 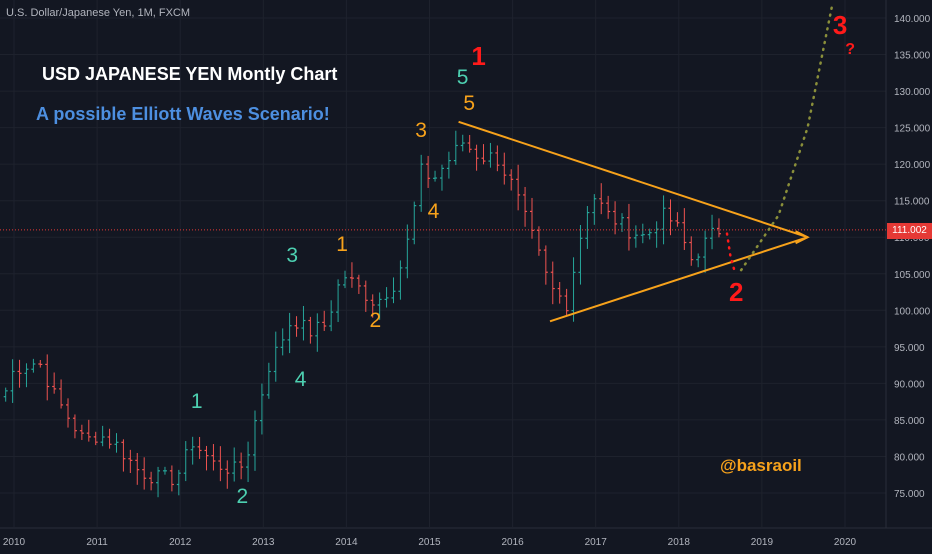 What do you see at coordinates (731, 254) in the screenshot?
I see `projection-wave-2-path` at bounding box center [731, 254].